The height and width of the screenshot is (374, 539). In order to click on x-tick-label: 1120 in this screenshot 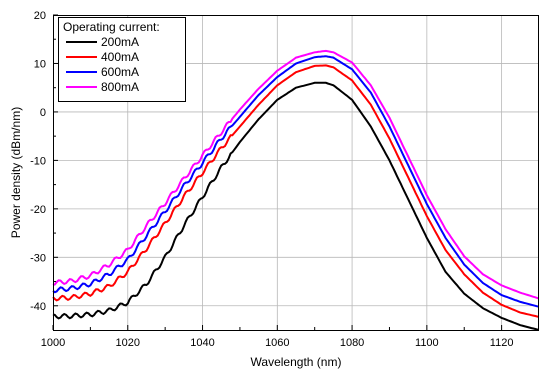, I will do `click(502, 343)`.